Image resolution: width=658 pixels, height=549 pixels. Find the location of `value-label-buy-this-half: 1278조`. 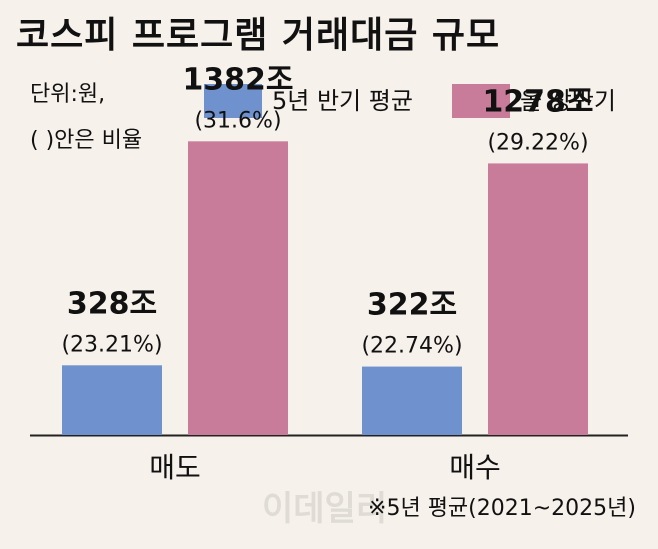

value-label-buy-this-half: 1278조 is located at coordinates (537, 101).